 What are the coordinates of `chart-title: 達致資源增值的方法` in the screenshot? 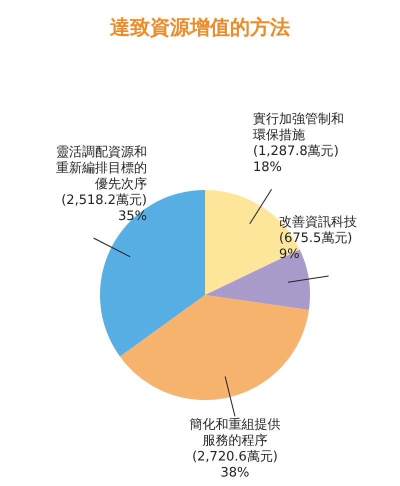 It's located at (200, 27).